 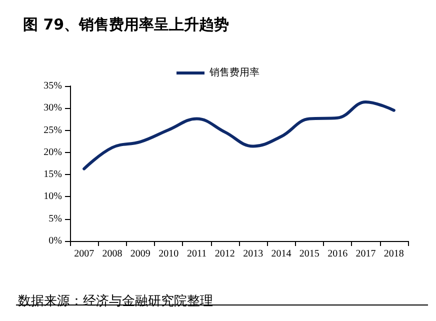 What do you see at coordinates (53, 174) in the screenshot?
I see `y-tick-label: 15%` at bounding box center [53, 174].